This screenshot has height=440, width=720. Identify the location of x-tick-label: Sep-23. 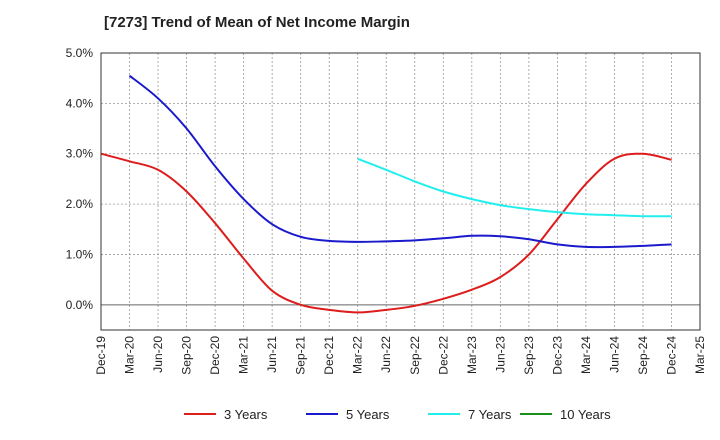
(529, 355).